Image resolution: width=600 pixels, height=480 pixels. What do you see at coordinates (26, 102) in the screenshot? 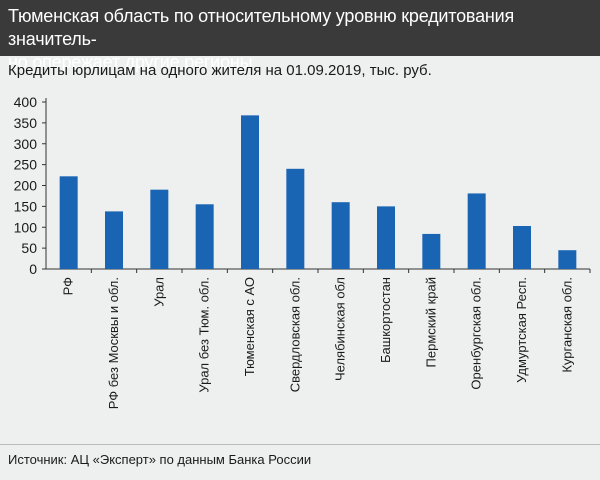
I see `y-tick-label: 400` at bounding box center [26, 102].